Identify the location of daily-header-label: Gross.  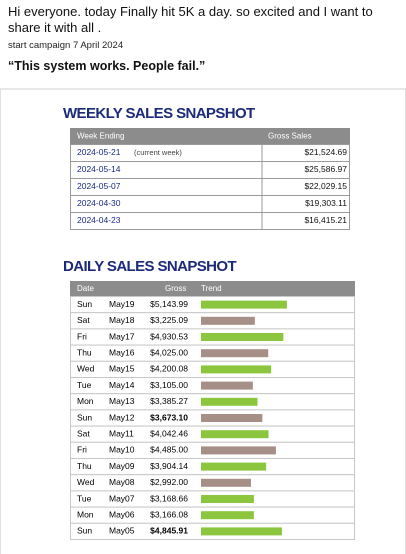
(175, 288).